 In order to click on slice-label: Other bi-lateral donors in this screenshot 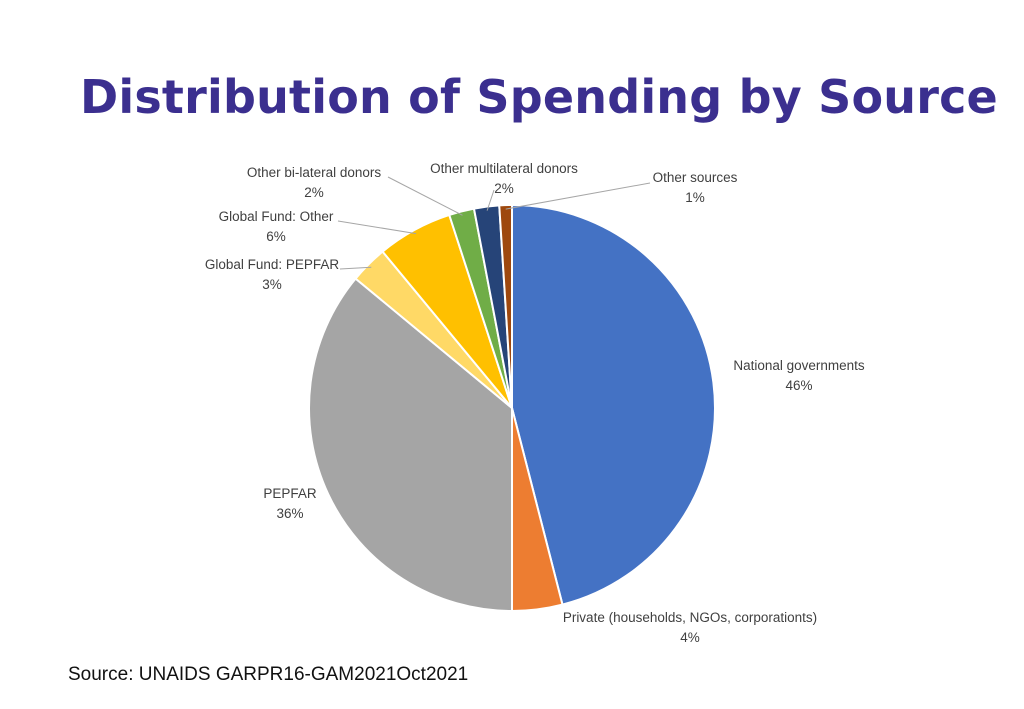, I will do `click(314, 172)`.